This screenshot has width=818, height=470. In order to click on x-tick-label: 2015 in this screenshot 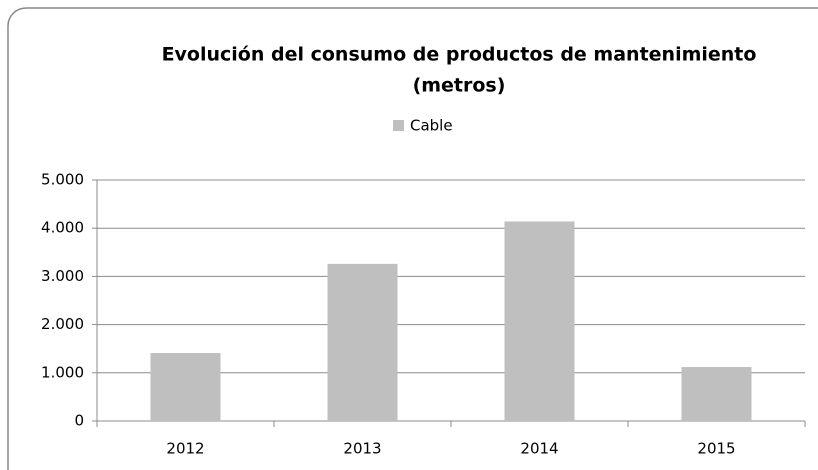, I will do `click(716, 449)`.